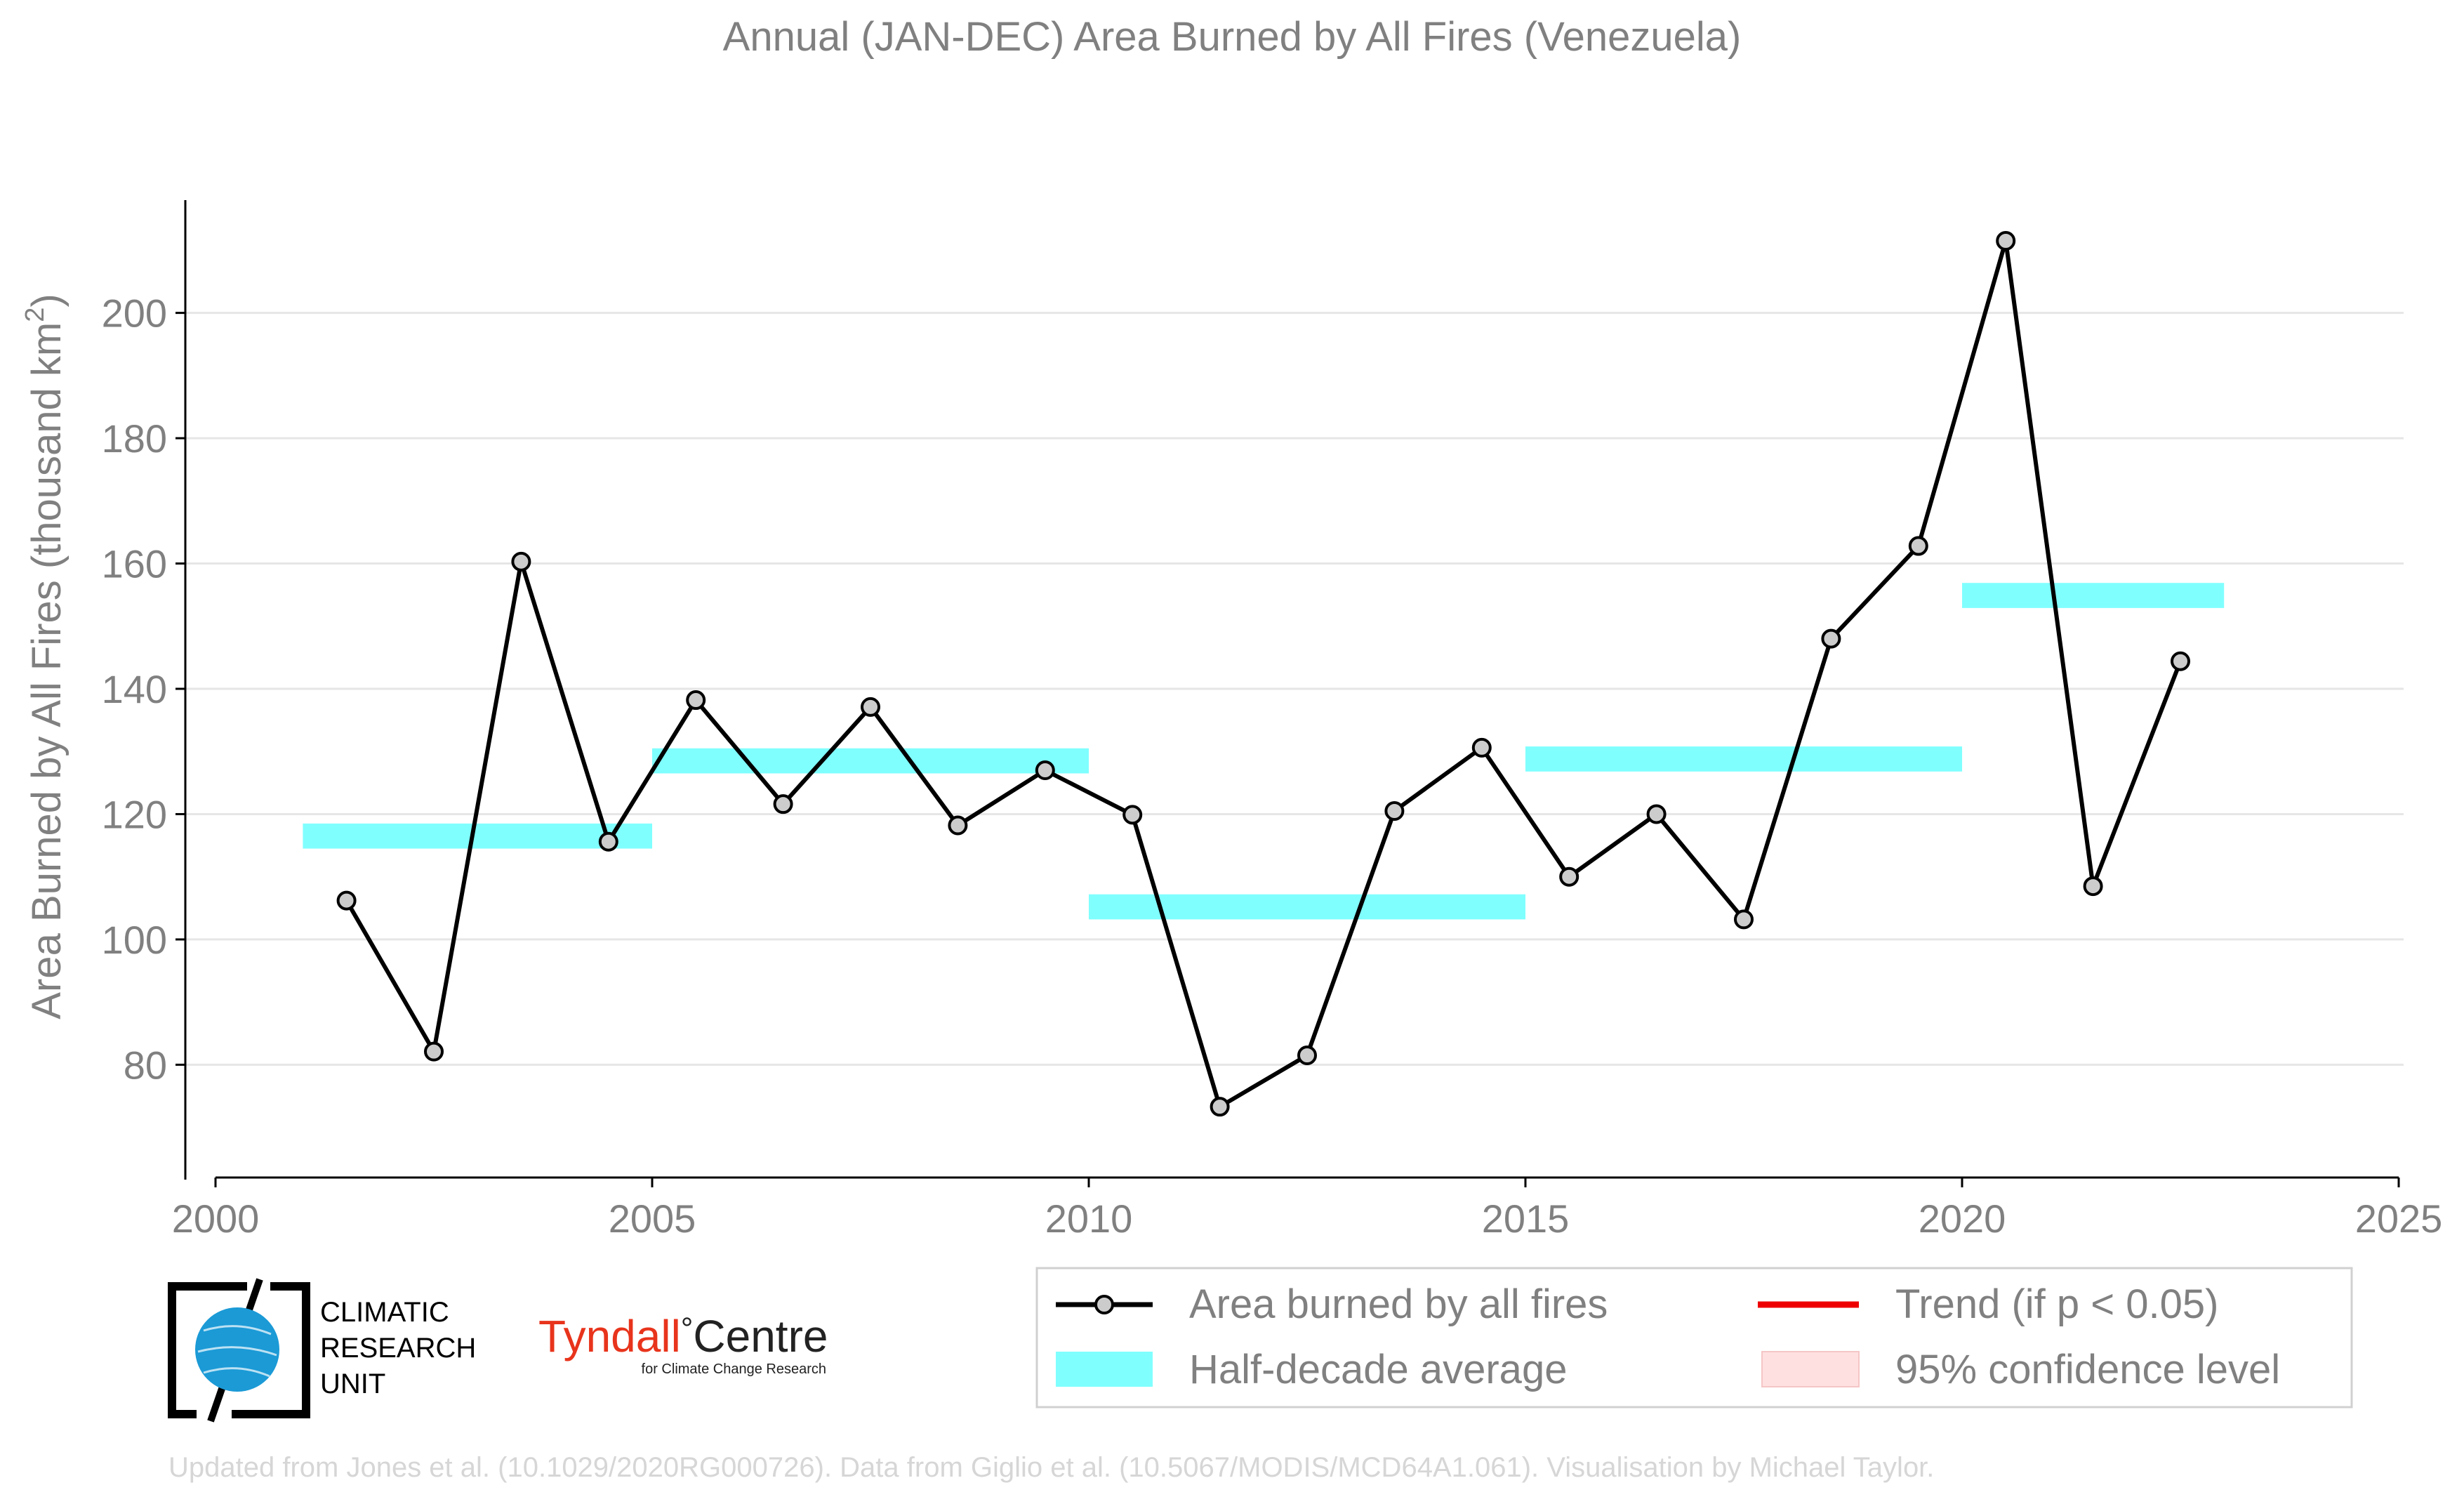 Image resolution: width=2464 pixels, height=1497 pixels. I want to click on cru-logo-text-3: UNIT, so click(353, 1384).